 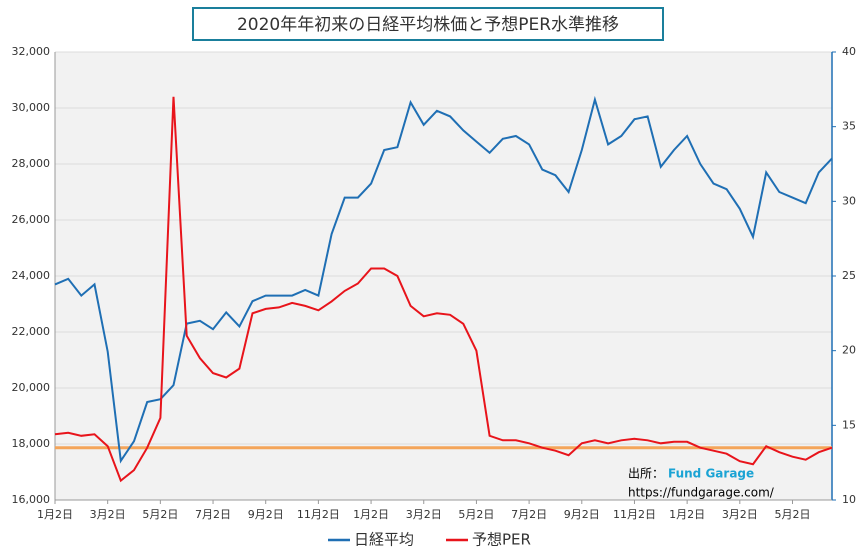 I want to click on y-tick-label: 26,000, so click(x=31, y=219).